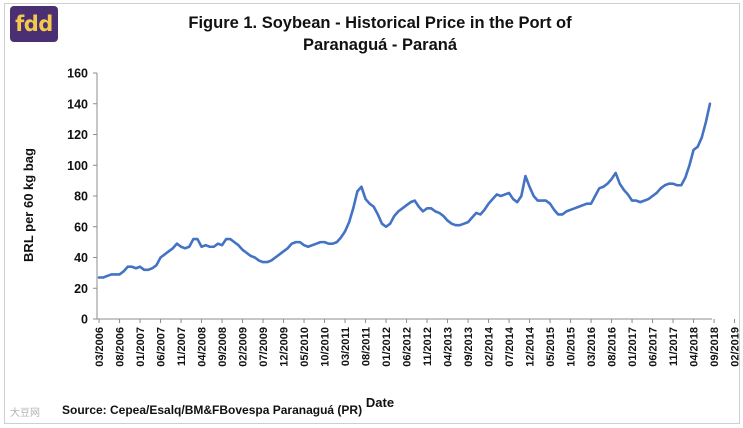  What do you see at coordinates (695, 347) in the screenshot?
I see `x-tick-label: 04/2018` at bounding box center [695, 347].